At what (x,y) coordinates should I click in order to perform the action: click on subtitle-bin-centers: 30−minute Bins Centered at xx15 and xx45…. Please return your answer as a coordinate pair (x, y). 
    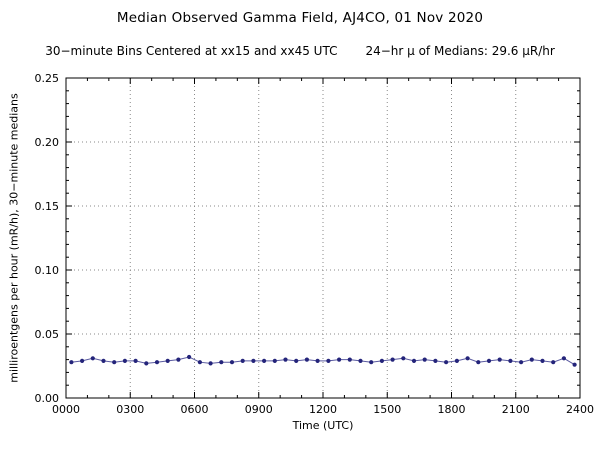
    Looking at the image, I should click on (191, 51).